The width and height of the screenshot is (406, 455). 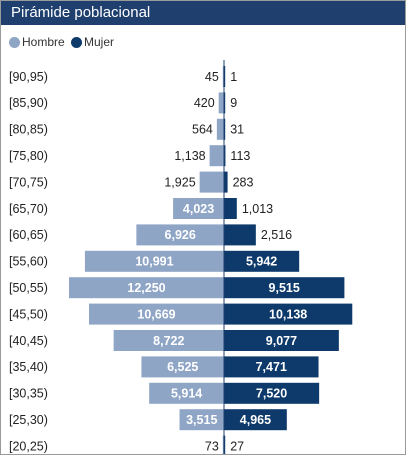 I want to click on value-label-hombre-90-95: 45, so click(x=212, y=77).